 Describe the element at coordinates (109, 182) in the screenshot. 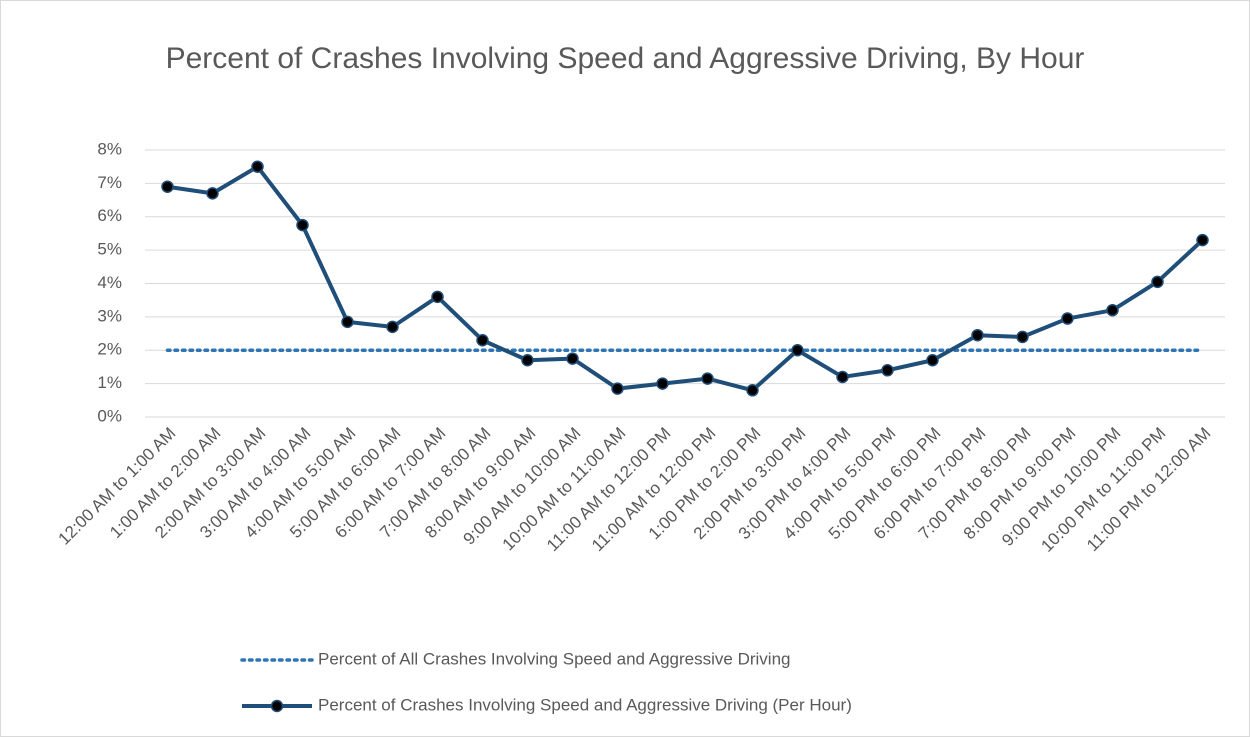

I see `y-tick-label: 7%` at that location.